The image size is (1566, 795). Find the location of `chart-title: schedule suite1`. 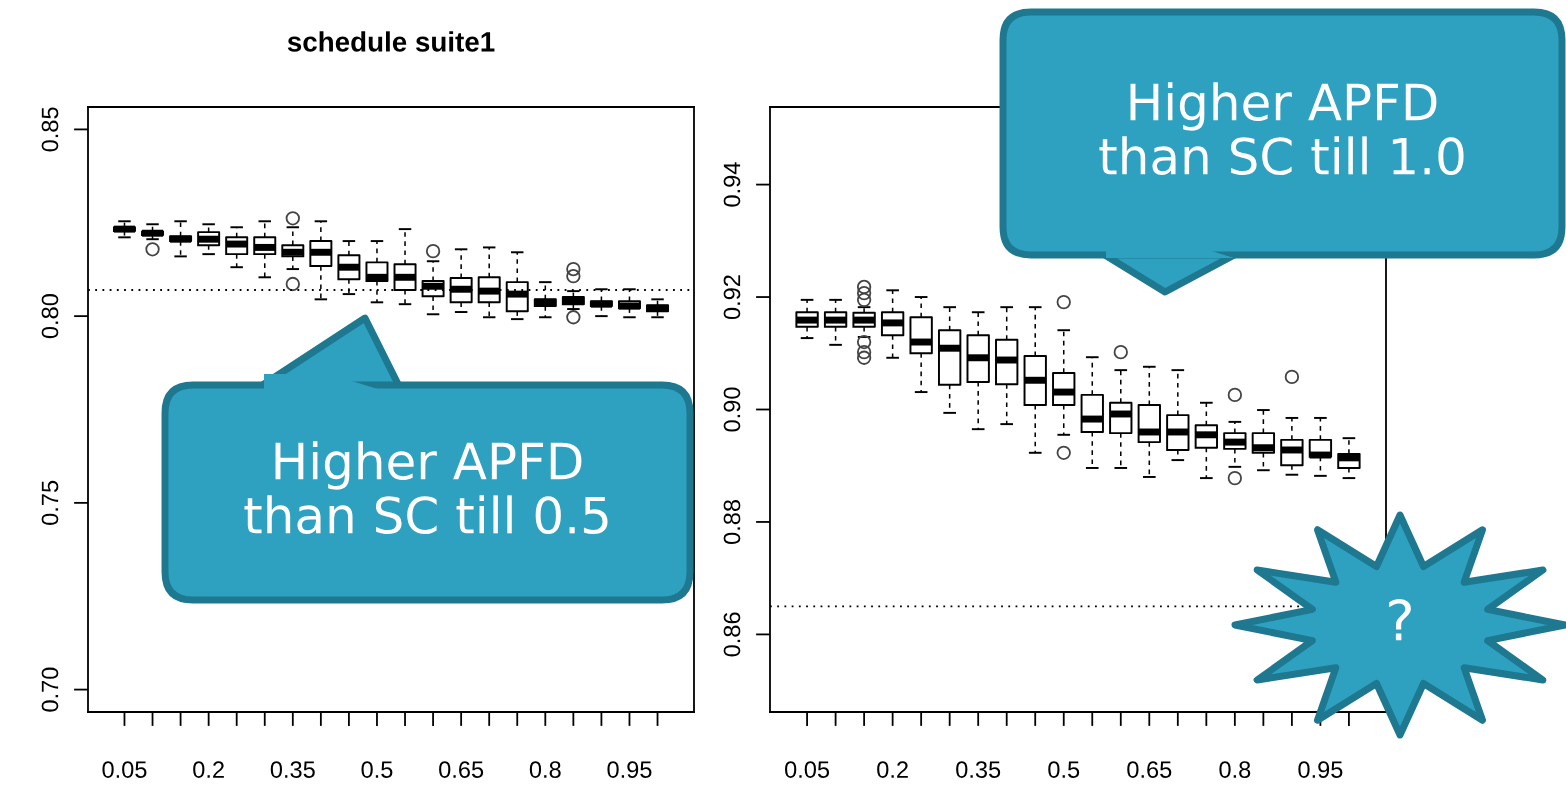

chart-title: schedule suite1 is located at coordinates (391, 41).